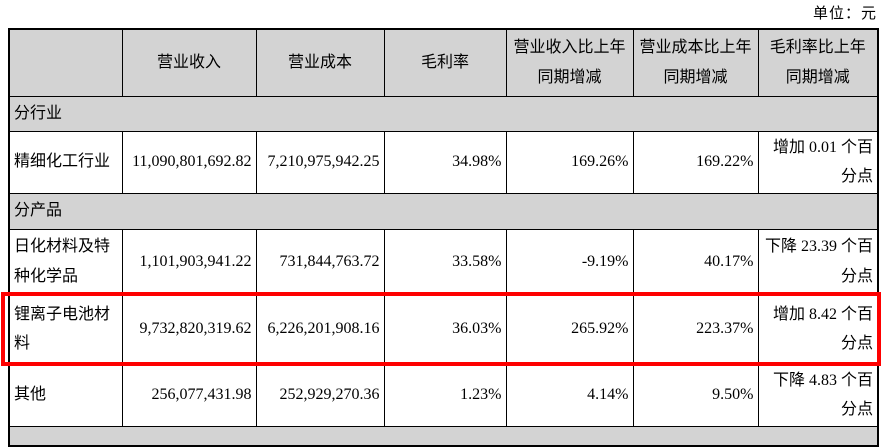 This screenshot has width=885, height=447. I want to click on section-row-partial, so click(443, 436).